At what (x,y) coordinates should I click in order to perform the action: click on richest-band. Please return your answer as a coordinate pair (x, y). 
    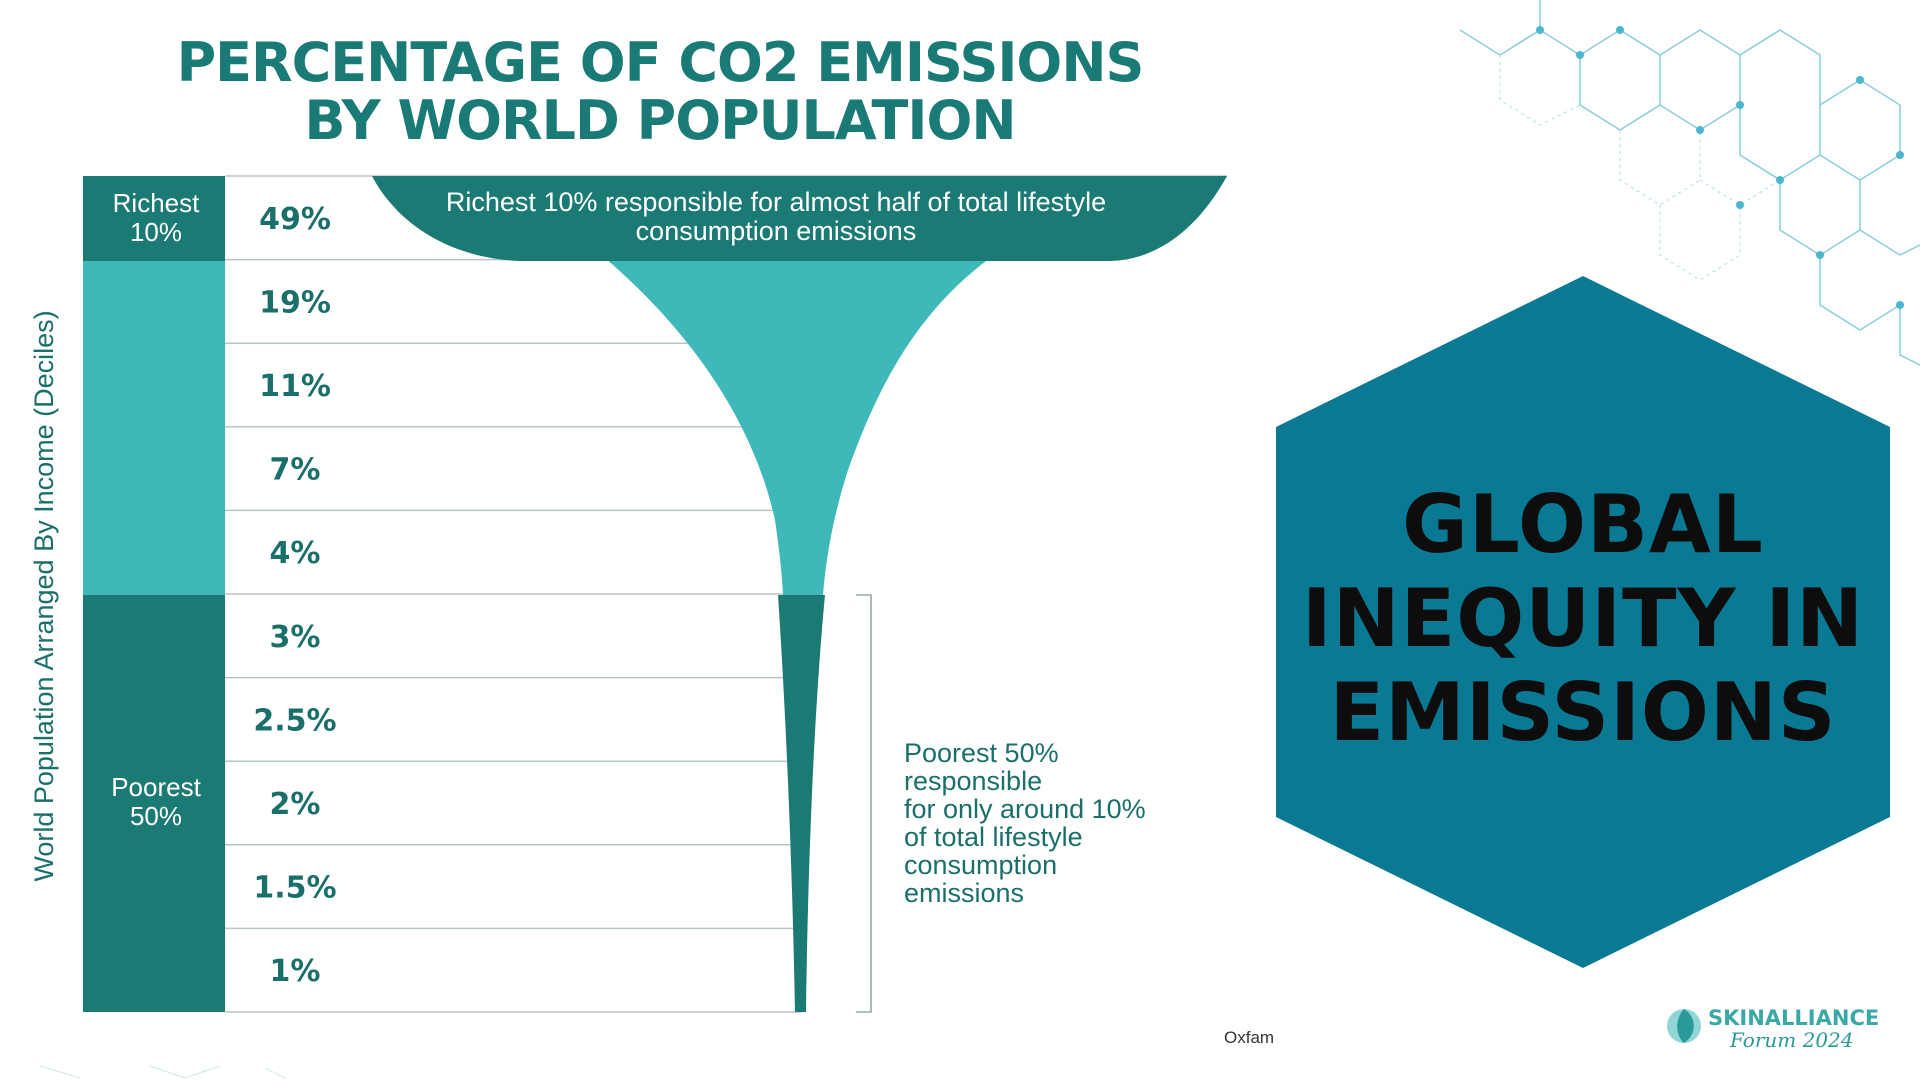
    Looking at the image, I should click on (154, 218).